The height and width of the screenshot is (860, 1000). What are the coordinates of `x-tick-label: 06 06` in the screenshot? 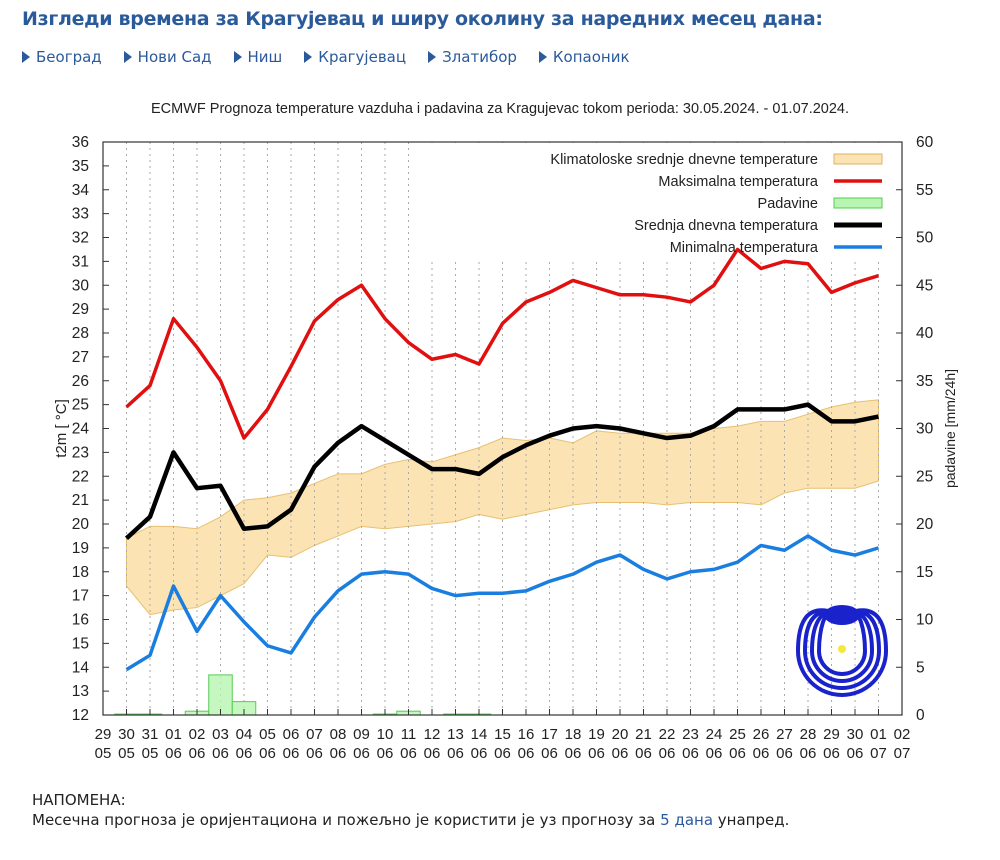 It's located at (291, 744).